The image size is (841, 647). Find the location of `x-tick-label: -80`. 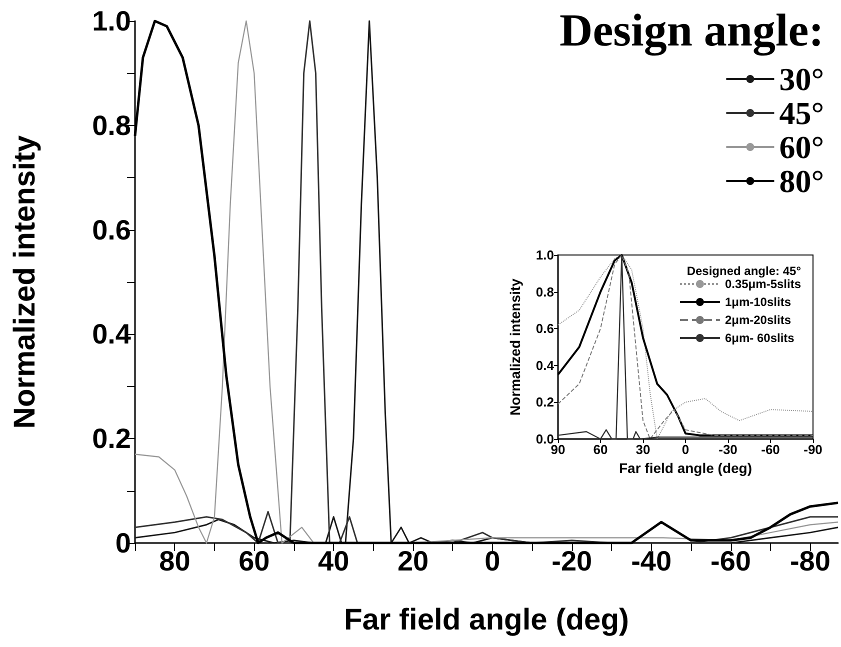

x-tick-label: -80 is located at coordinates (810, 561).